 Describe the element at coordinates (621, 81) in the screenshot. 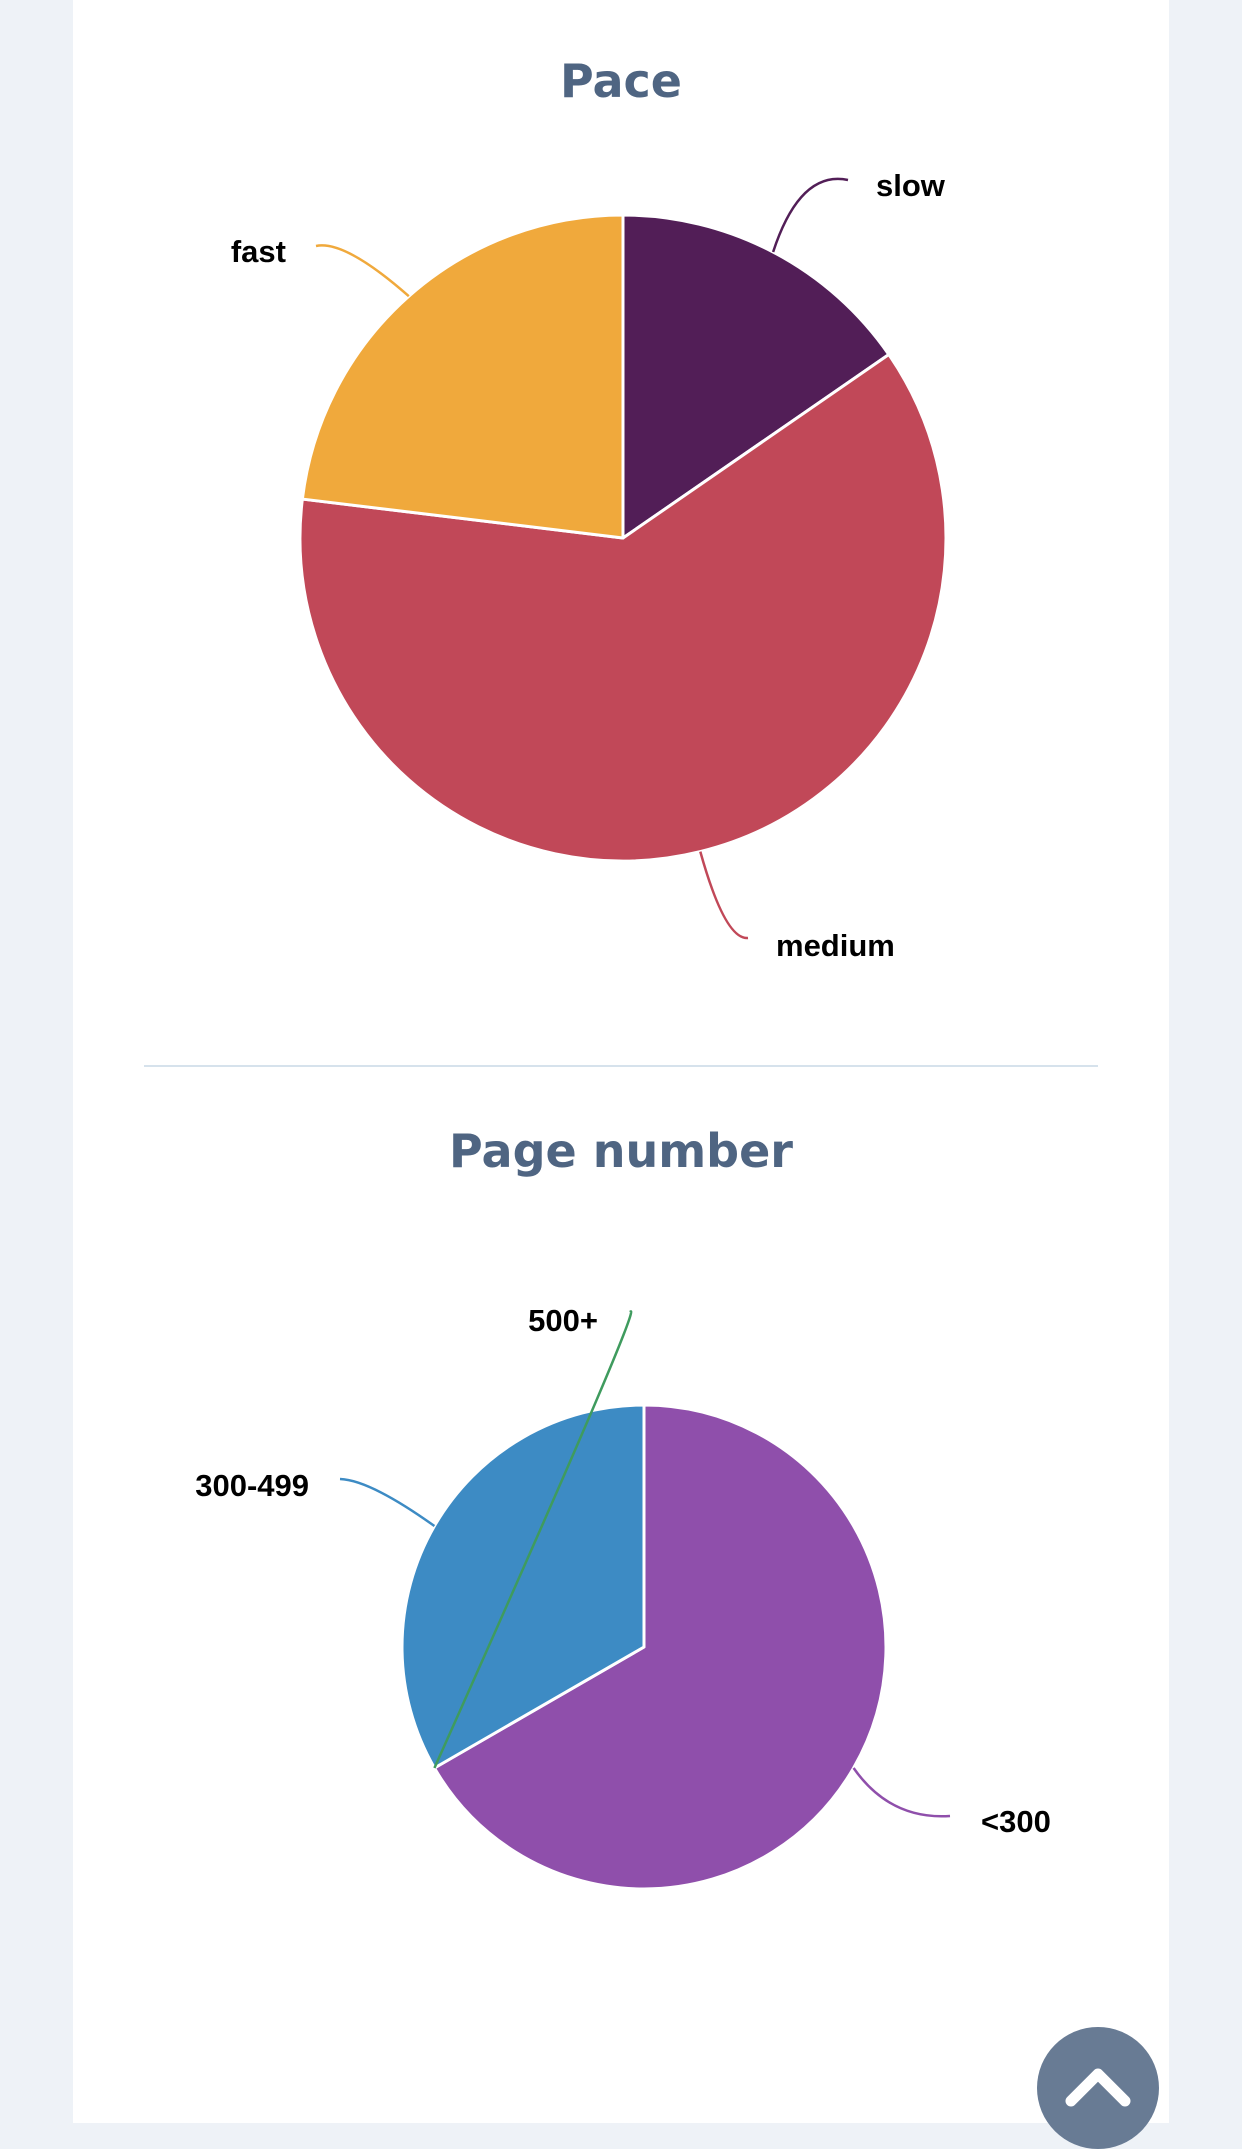

I see `pace-chart-title: Pace` at that location.